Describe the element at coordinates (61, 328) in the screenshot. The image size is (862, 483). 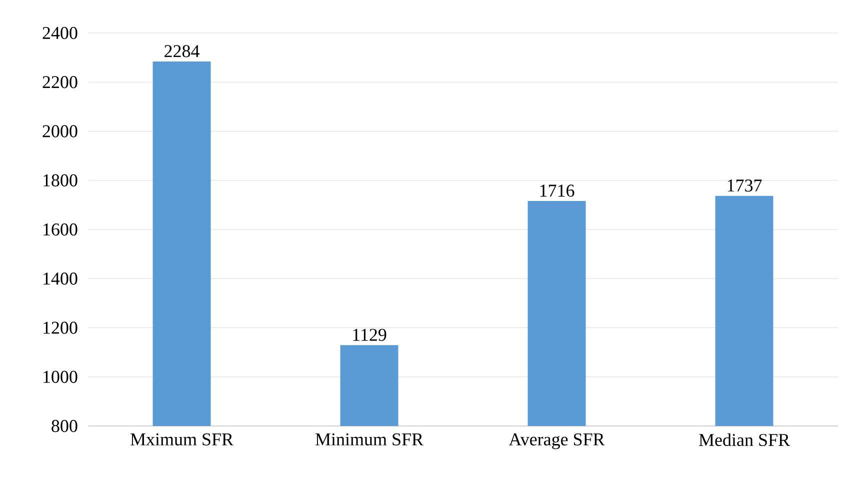
I see `y-tick-label: 1200` at that location.